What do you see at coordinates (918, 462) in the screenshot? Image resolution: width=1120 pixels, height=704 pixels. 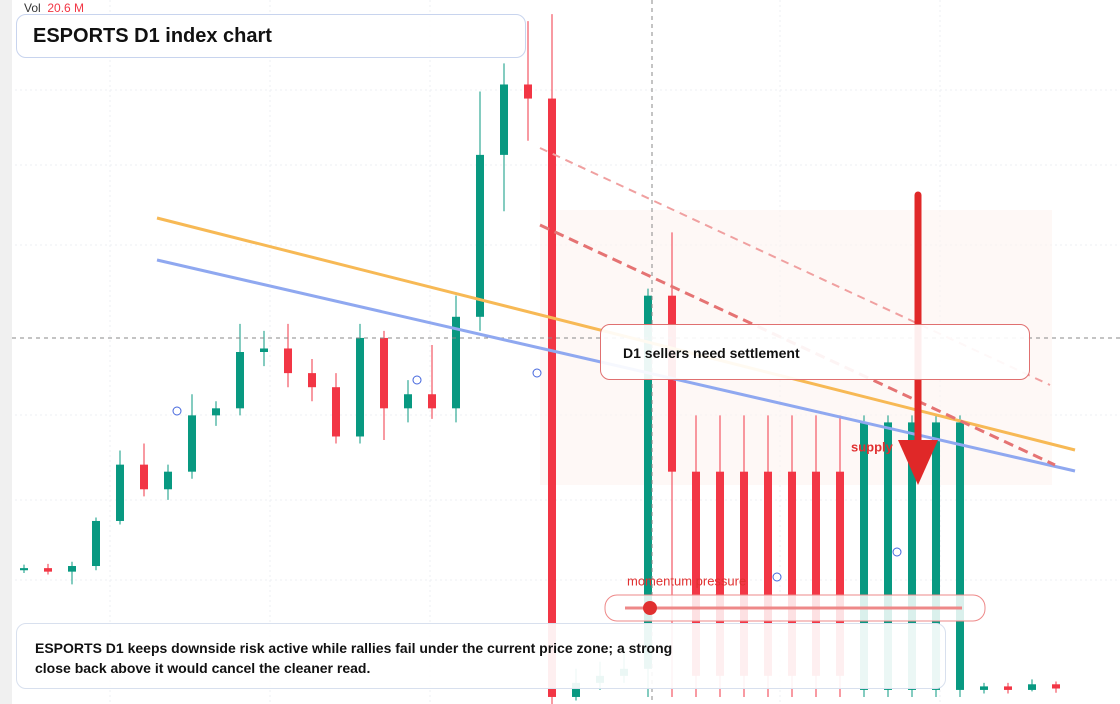 I see `arrow-head` at bounding box center [918, 462].